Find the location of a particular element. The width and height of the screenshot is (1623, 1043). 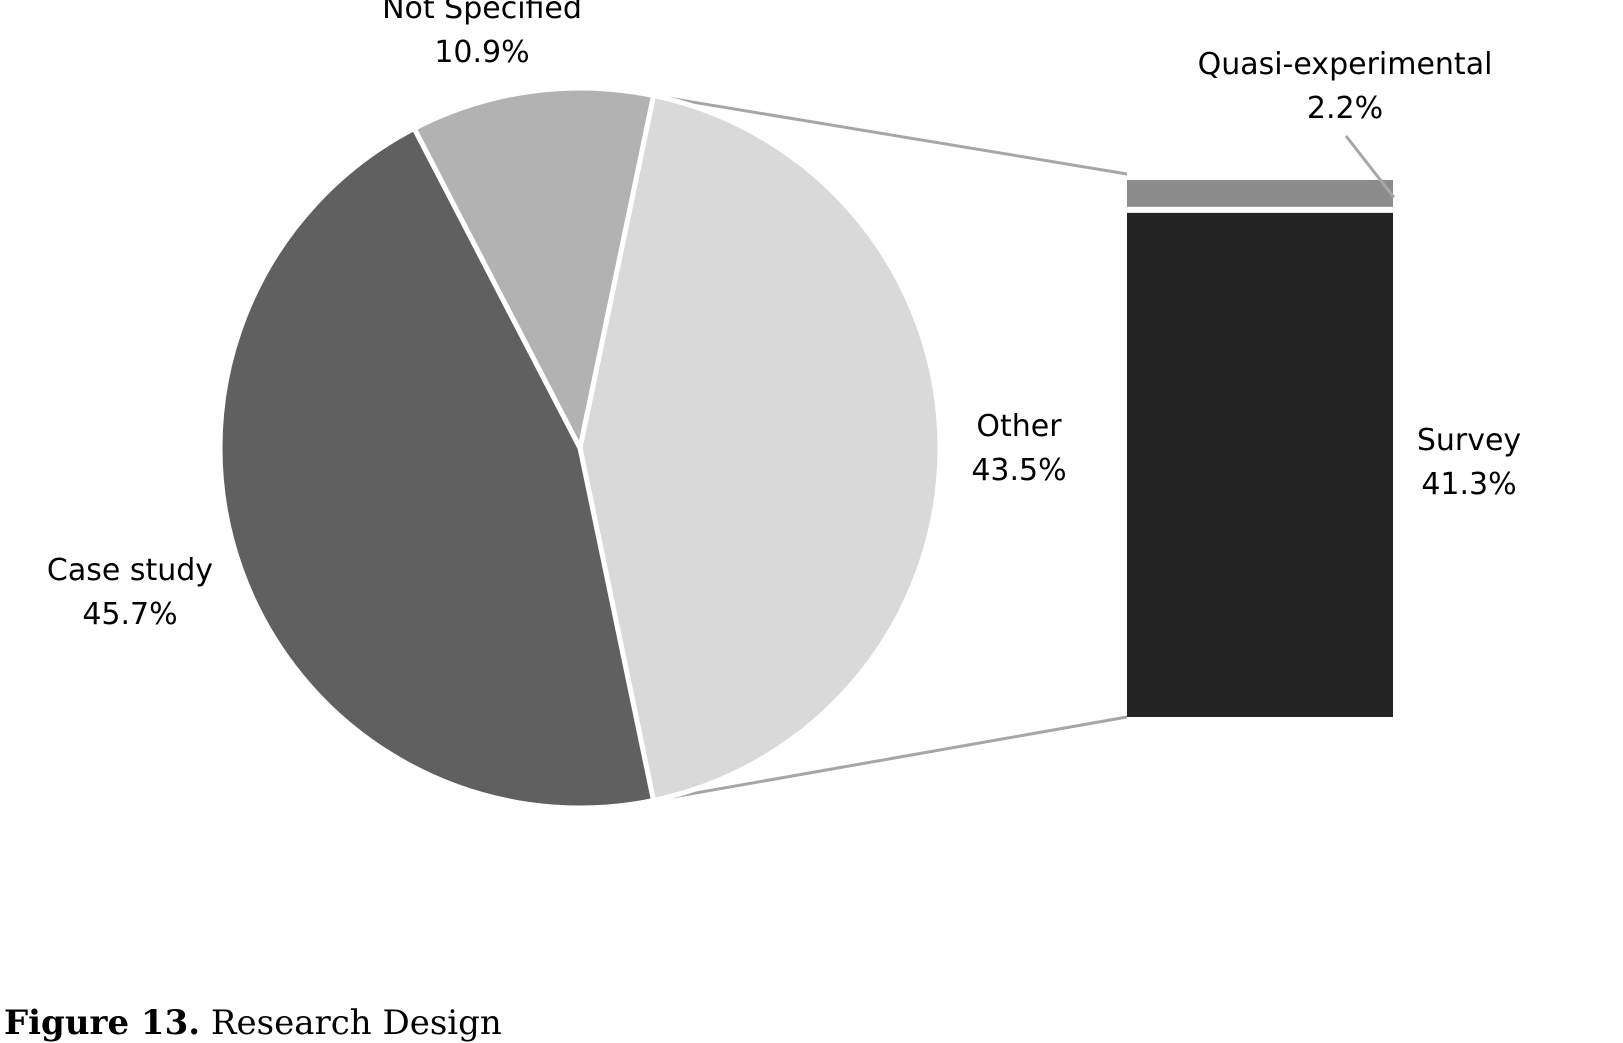

data-label-quasi-experimental-name: Quasi-experimental is located at coordinates (1345, 64).